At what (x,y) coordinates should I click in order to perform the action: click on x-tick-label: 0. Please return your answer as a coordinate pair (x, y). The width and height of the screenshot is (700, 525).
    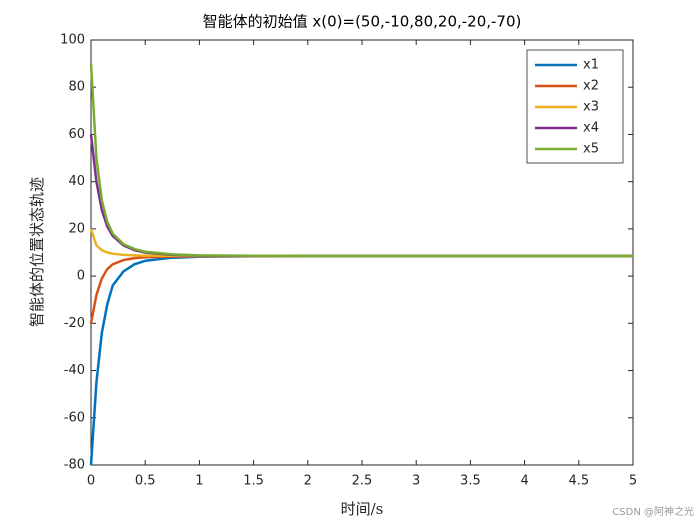
    Looking at the image, I should click on (91, 481).